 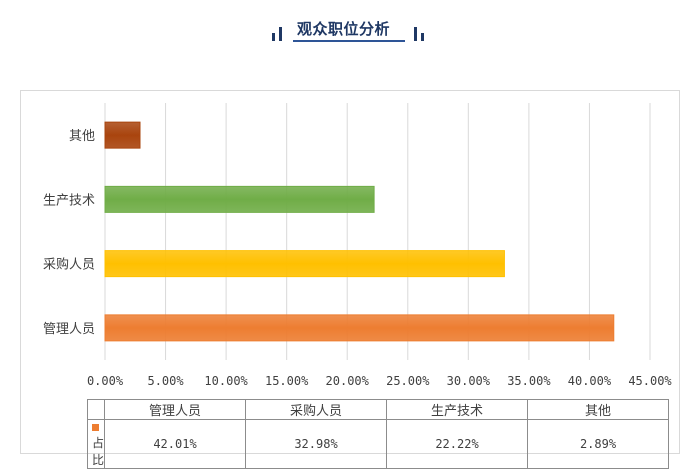 What do you see at coordinates (69, 329) in the screenshot?
I see `category-label-0: 管理人员` at bounding box center [69, 329].